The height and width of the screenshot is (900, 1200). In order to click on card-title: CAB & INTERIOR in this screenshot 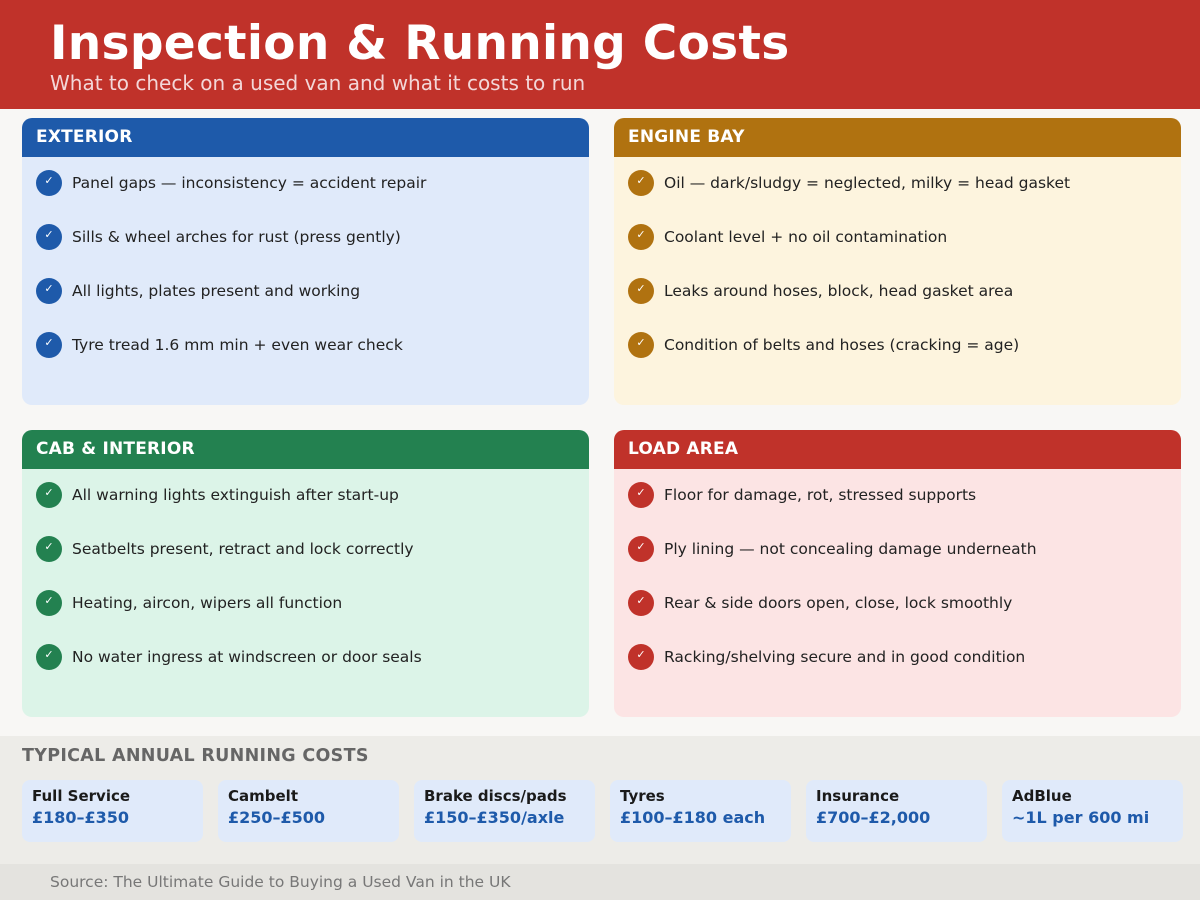, I will do `click(305, 449)`.